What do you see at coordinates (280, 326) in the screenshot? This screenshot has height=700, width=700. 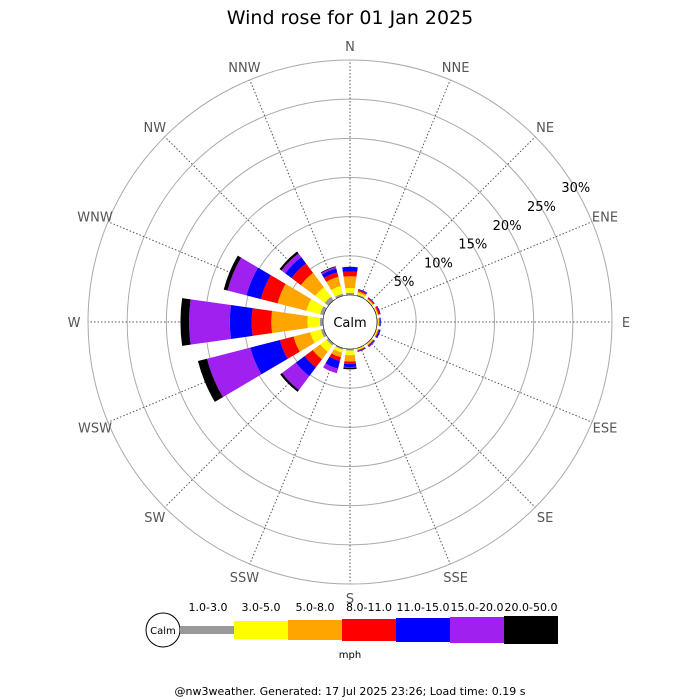 I see `petals` at bounding box center [280, 326].